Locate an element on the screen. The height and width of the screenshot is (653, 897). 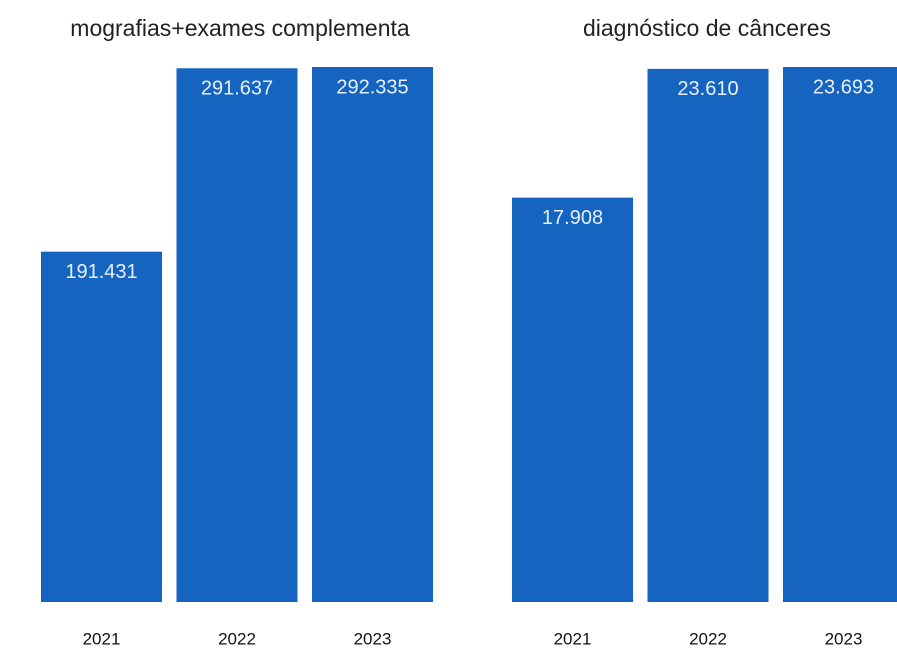
value-label: 23.610 is located at coordinates (707, 89).